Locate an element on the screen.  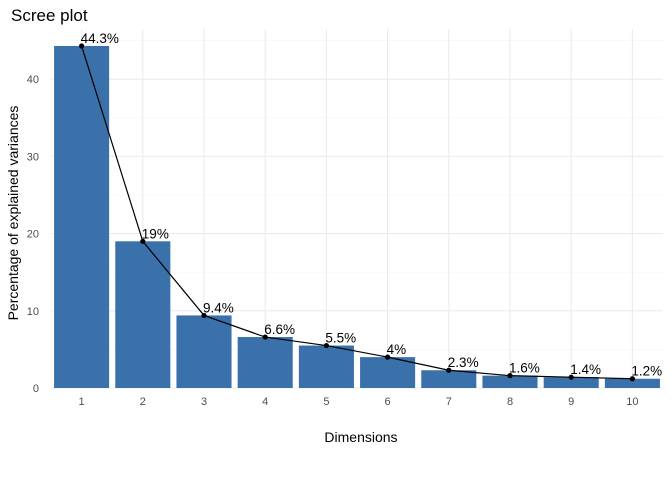
data-label: 19% is located at coordinates (155, 233).